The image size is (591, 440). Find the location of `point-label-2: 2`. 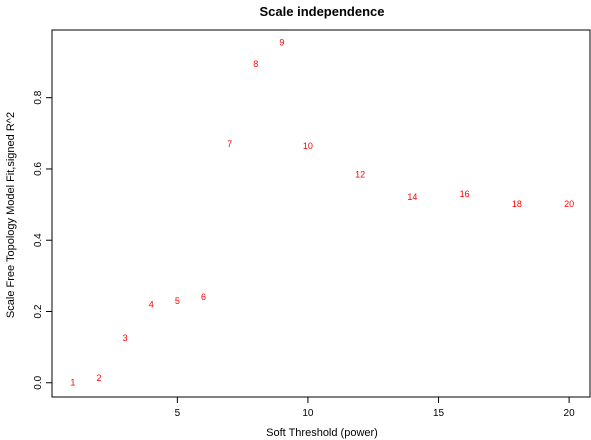

point-label-2: 2 is located at coordinates (99, 378).